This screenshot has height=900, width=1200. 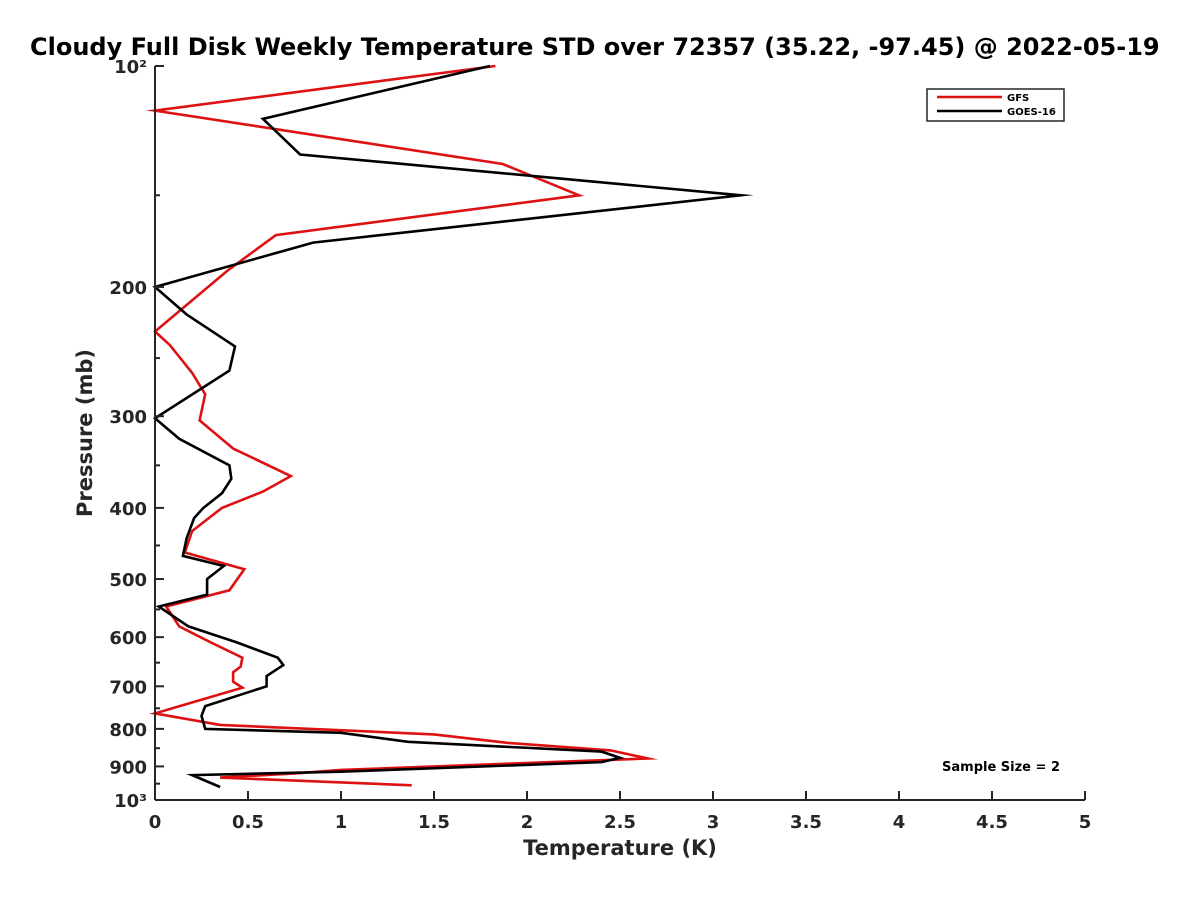 What do you see at coordinates (1001, 767) in the screenshot?
I see `sample-size-annotation: Sample Size = 2` at bounding box center [1001, 767].